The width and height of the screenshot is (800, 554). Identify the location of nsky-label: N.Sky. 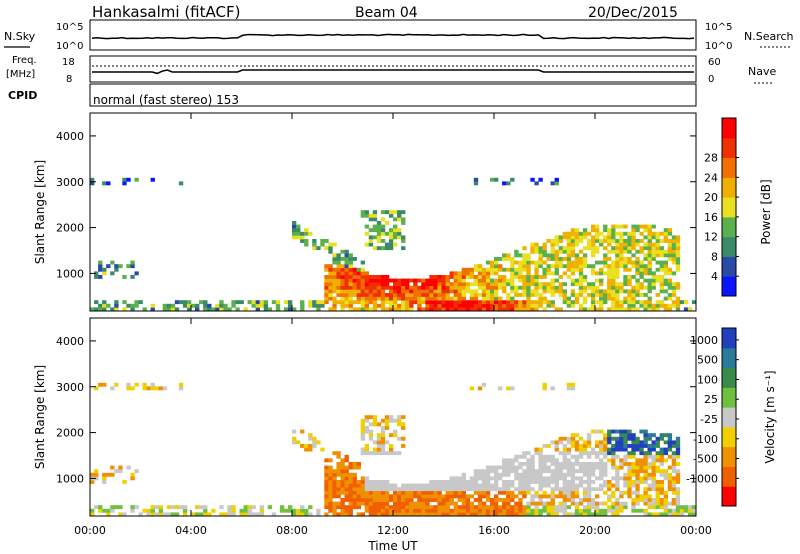
(20, 36).